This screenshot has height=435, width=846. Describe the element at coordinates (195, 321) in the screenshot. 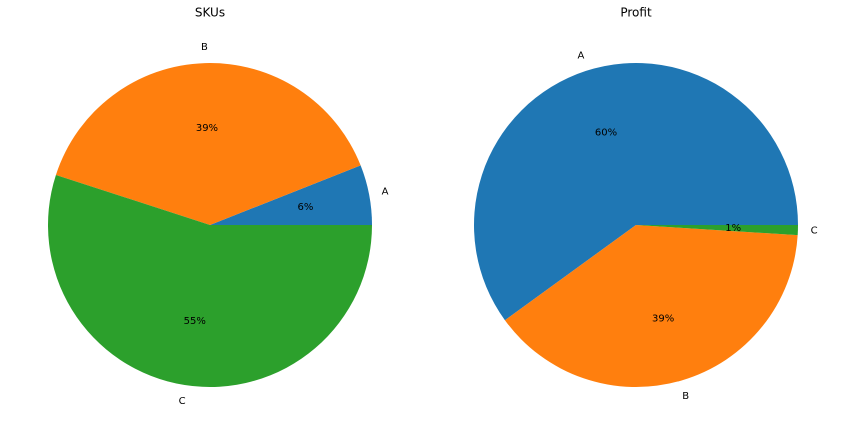

I see `percent-label: 55%` at that location.